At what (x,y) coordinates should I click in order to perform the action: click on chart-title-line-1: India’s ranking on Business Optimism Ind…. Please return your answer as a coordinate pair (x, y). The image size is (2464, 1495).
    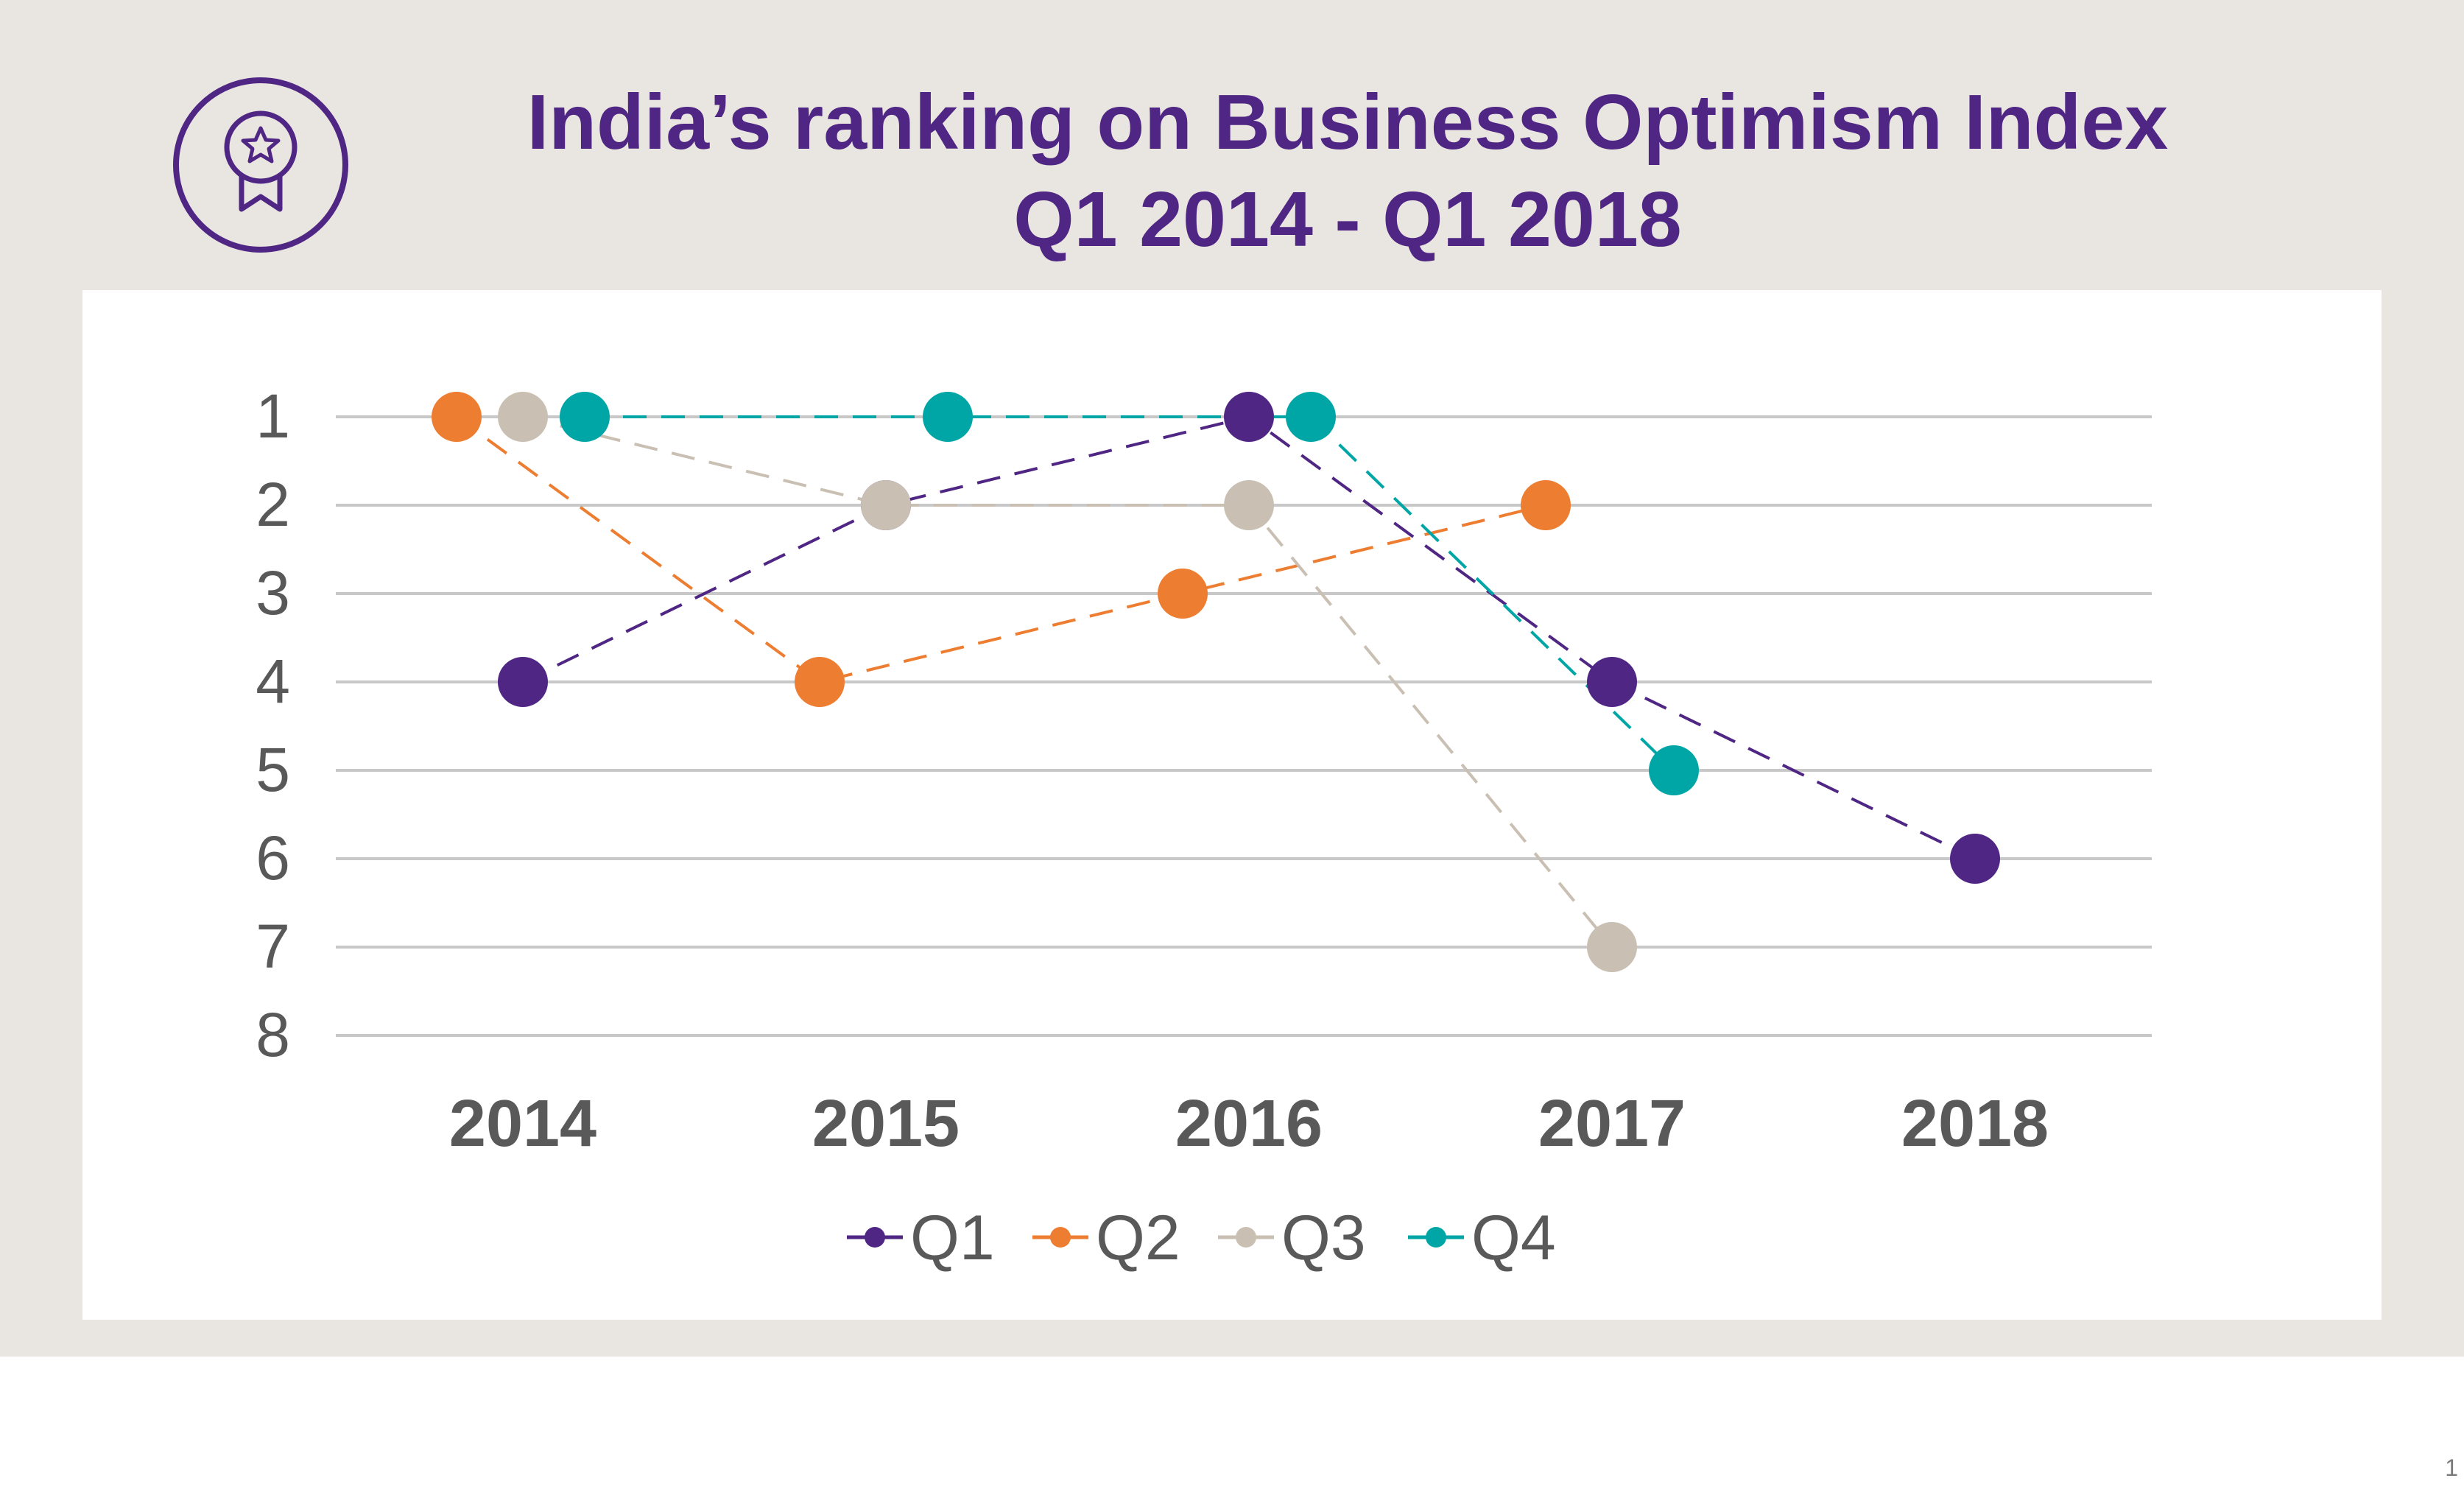
    Looking at the image, I should click on (1348, 123).